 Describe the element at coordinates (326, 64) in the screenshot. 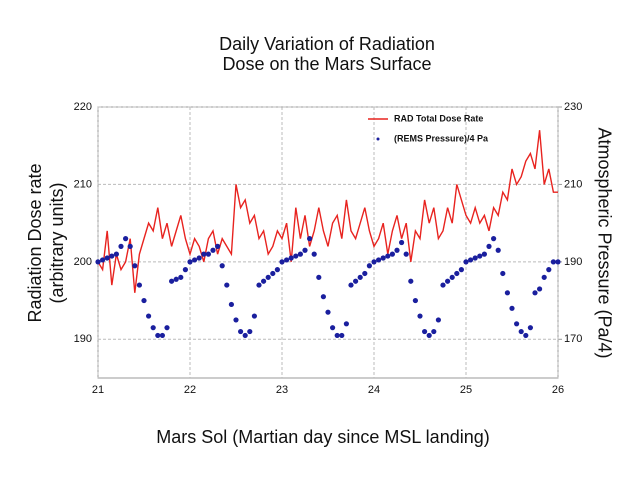

I see `chart-title: Dose on the Mars Surface` at that location.